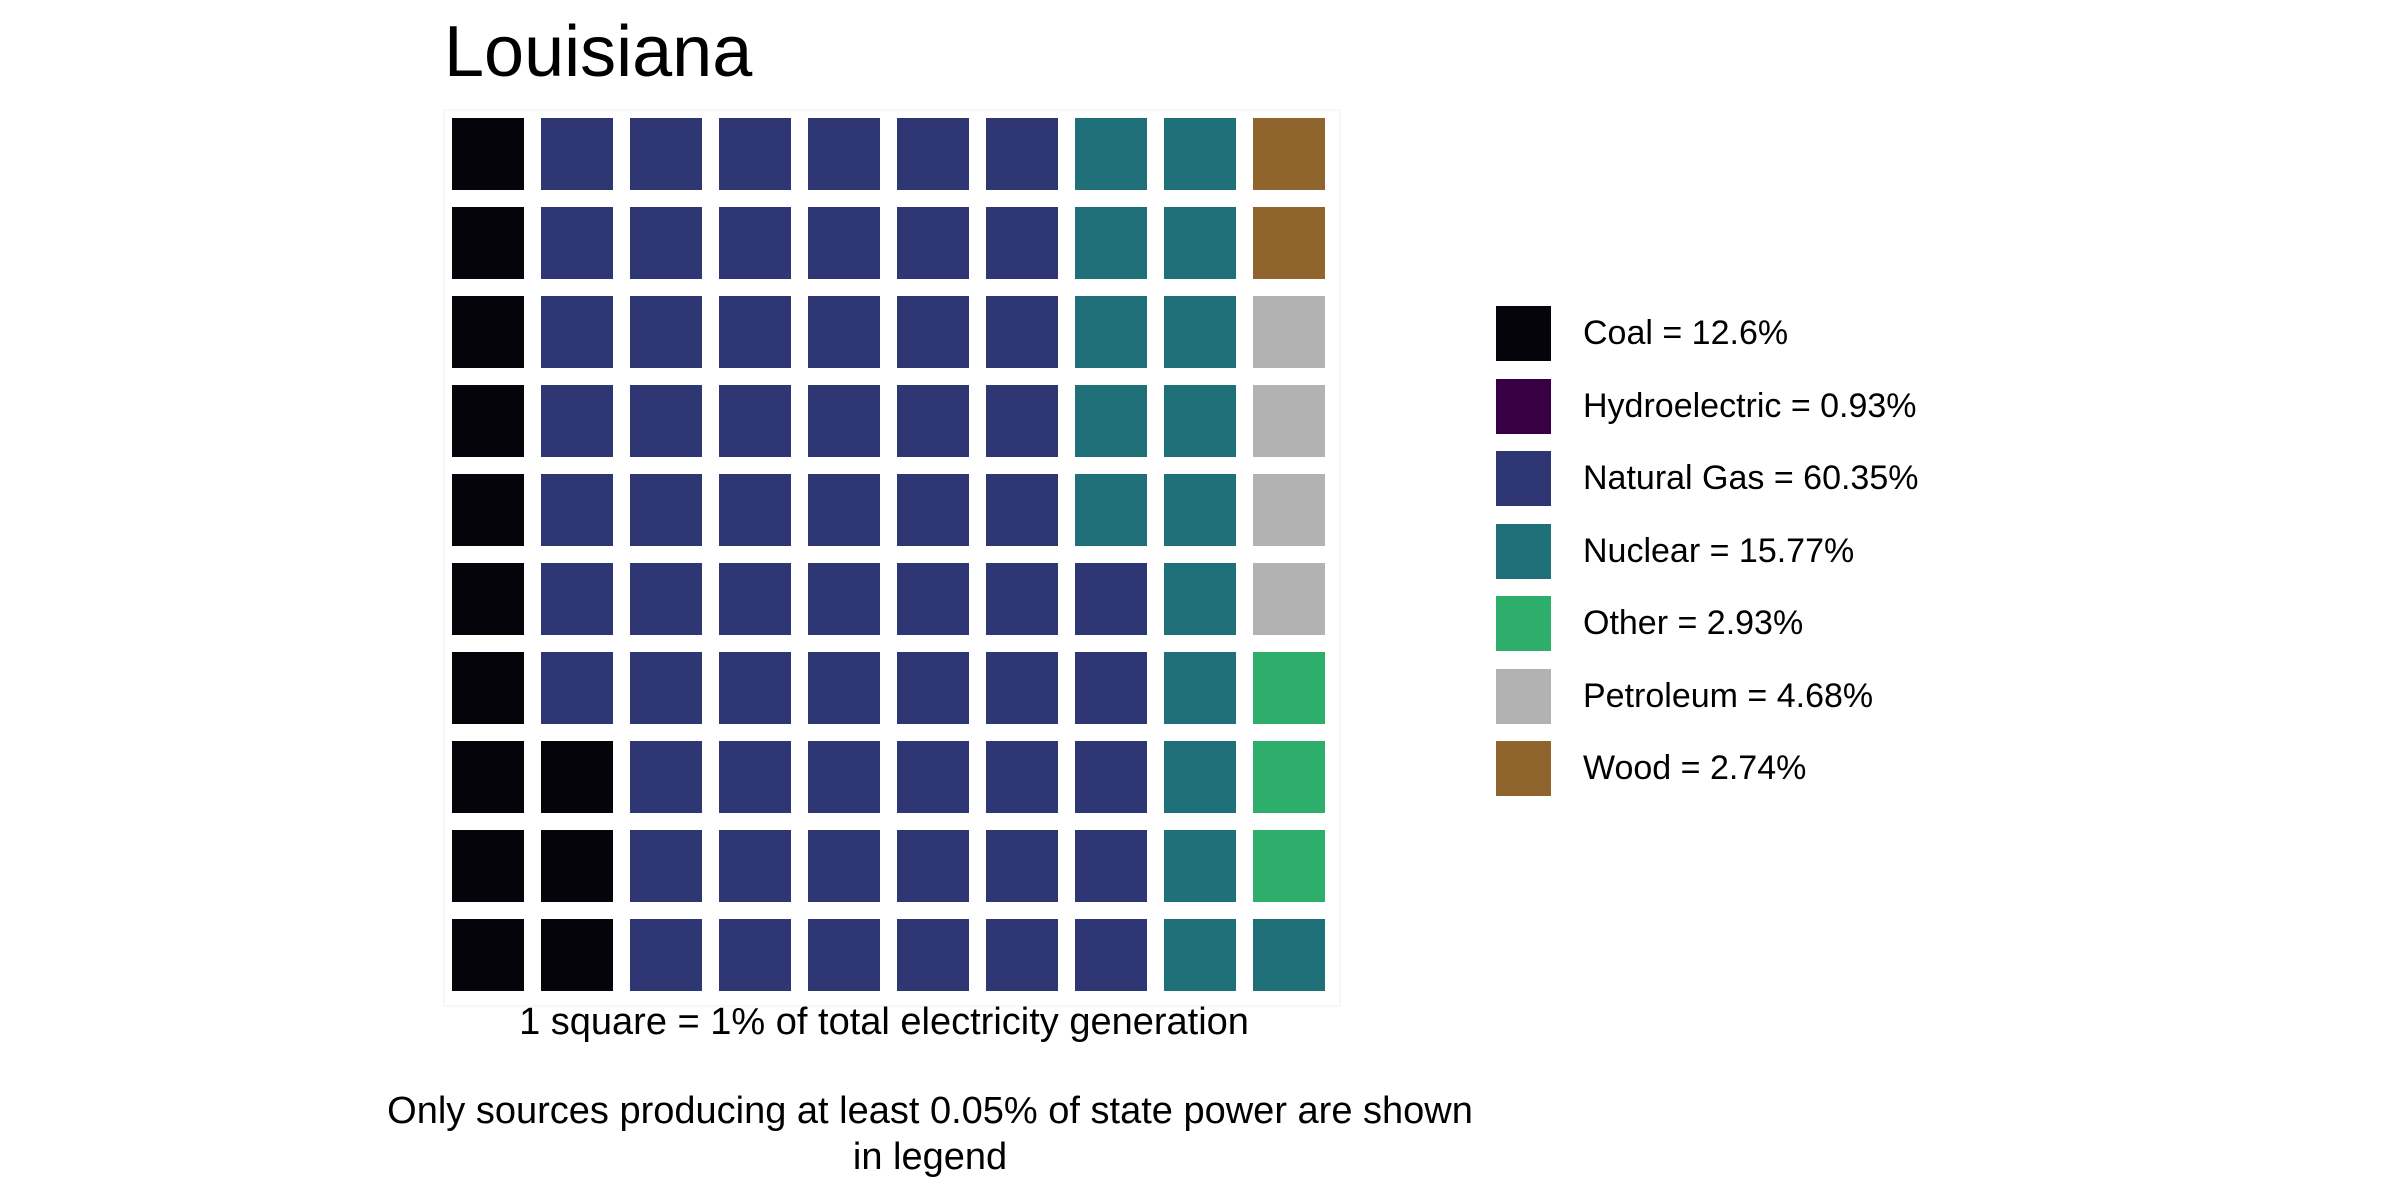 The width and height of the screenshot is (2400, 1200). I want to click on legend-item: Nuclear = 15.77%, so click(1707, 560).